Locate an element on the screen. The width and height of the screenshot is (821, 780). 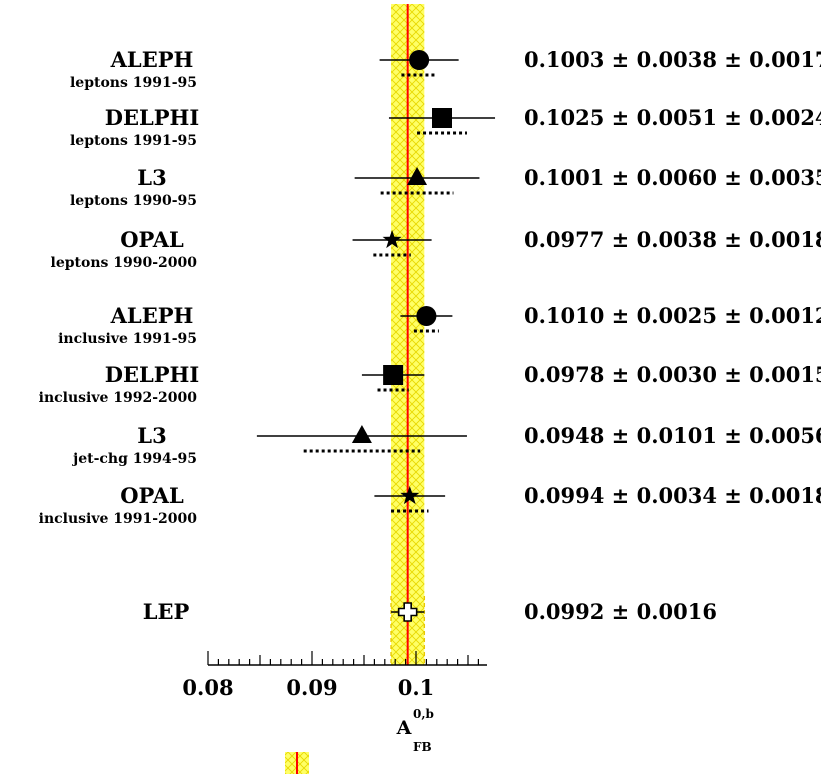
marker-open-cross is located at coordinates (407, 612).